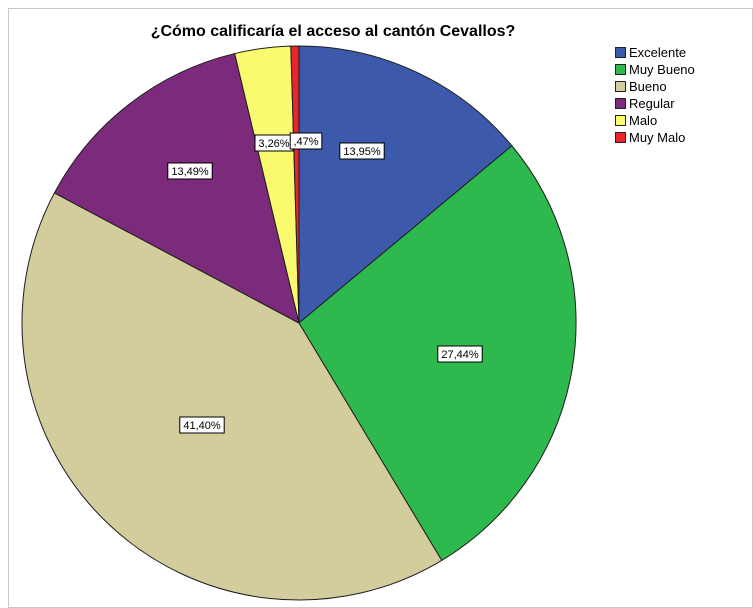 The width and height of the screenshot is (753, 608). I want to click on data-label-text: ,47%, so click(305, 142).